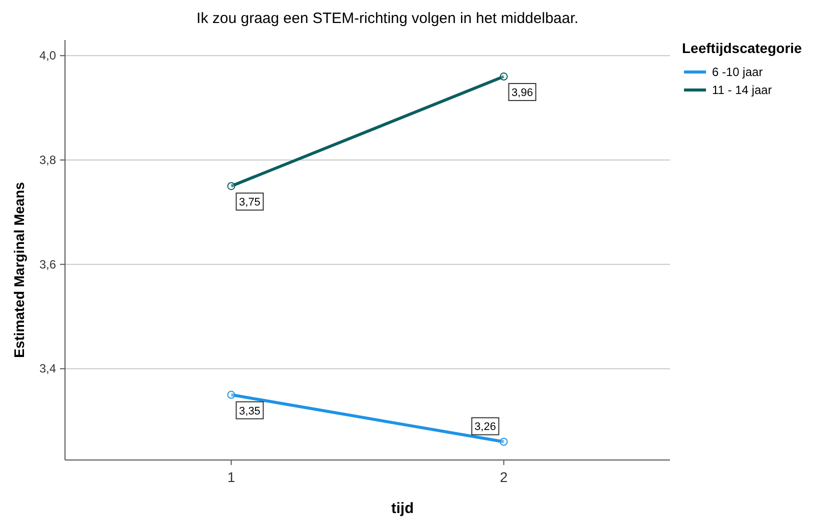 This screenshot has width=827, height=520. I want to click on y-axis-title: Estimated Marginal Means, so click(19, 270).